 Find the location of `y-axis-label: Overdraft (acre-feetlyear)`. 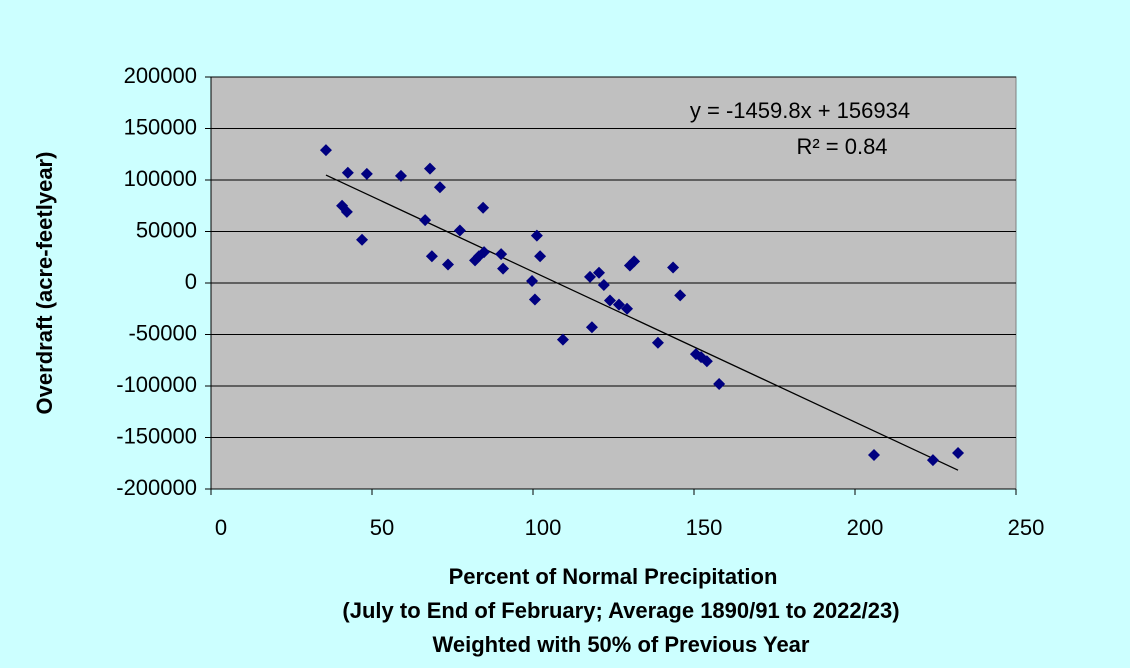

y-axis-label: Overdraft (acre-feetlyear) is located at coordinates (44, 283).